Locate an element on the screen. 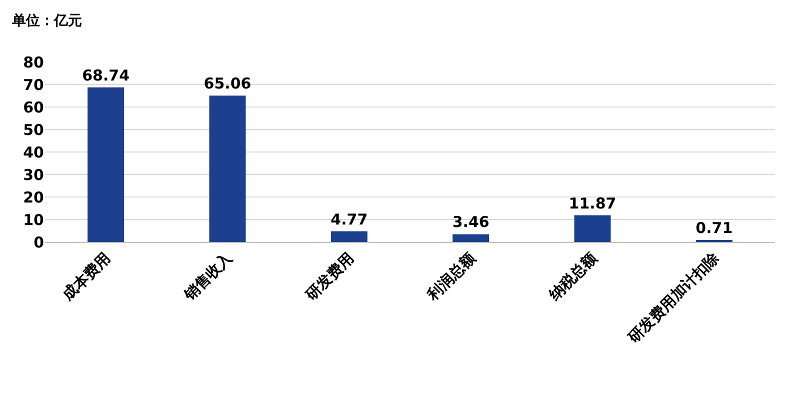 This screenshot has height=399, width=800. text: 单位：亿元 is located at coordinates (46, 21).